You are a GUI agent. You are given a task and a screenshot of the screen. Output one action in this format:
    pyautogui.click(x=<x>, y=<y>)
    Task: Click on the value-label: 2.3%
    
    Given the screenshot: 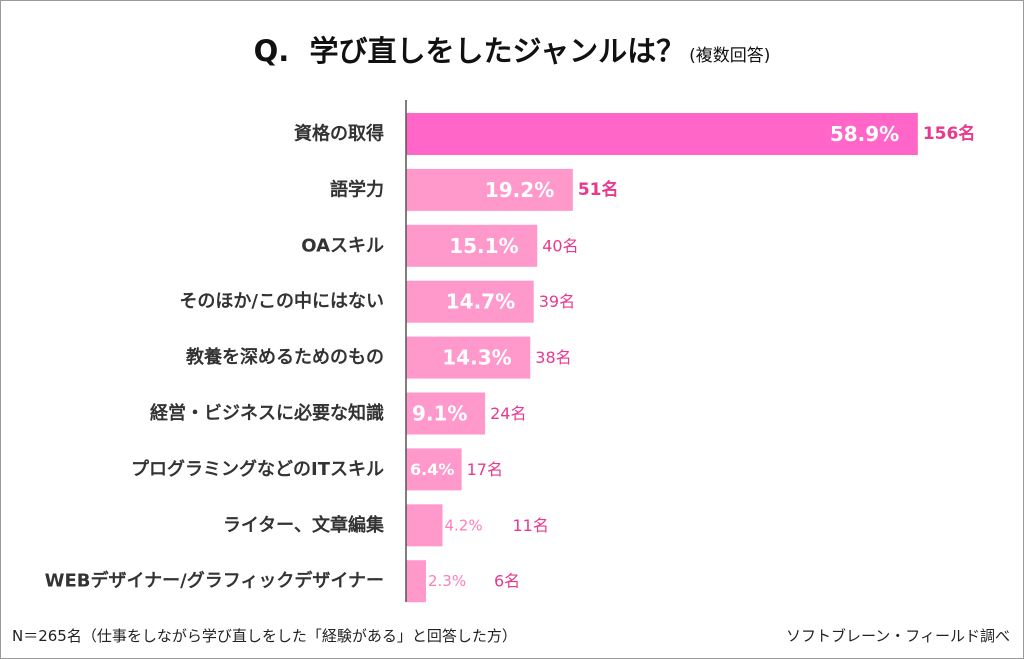 What is the action you would take?
    pyautogui.click(x=447, y=581)
    